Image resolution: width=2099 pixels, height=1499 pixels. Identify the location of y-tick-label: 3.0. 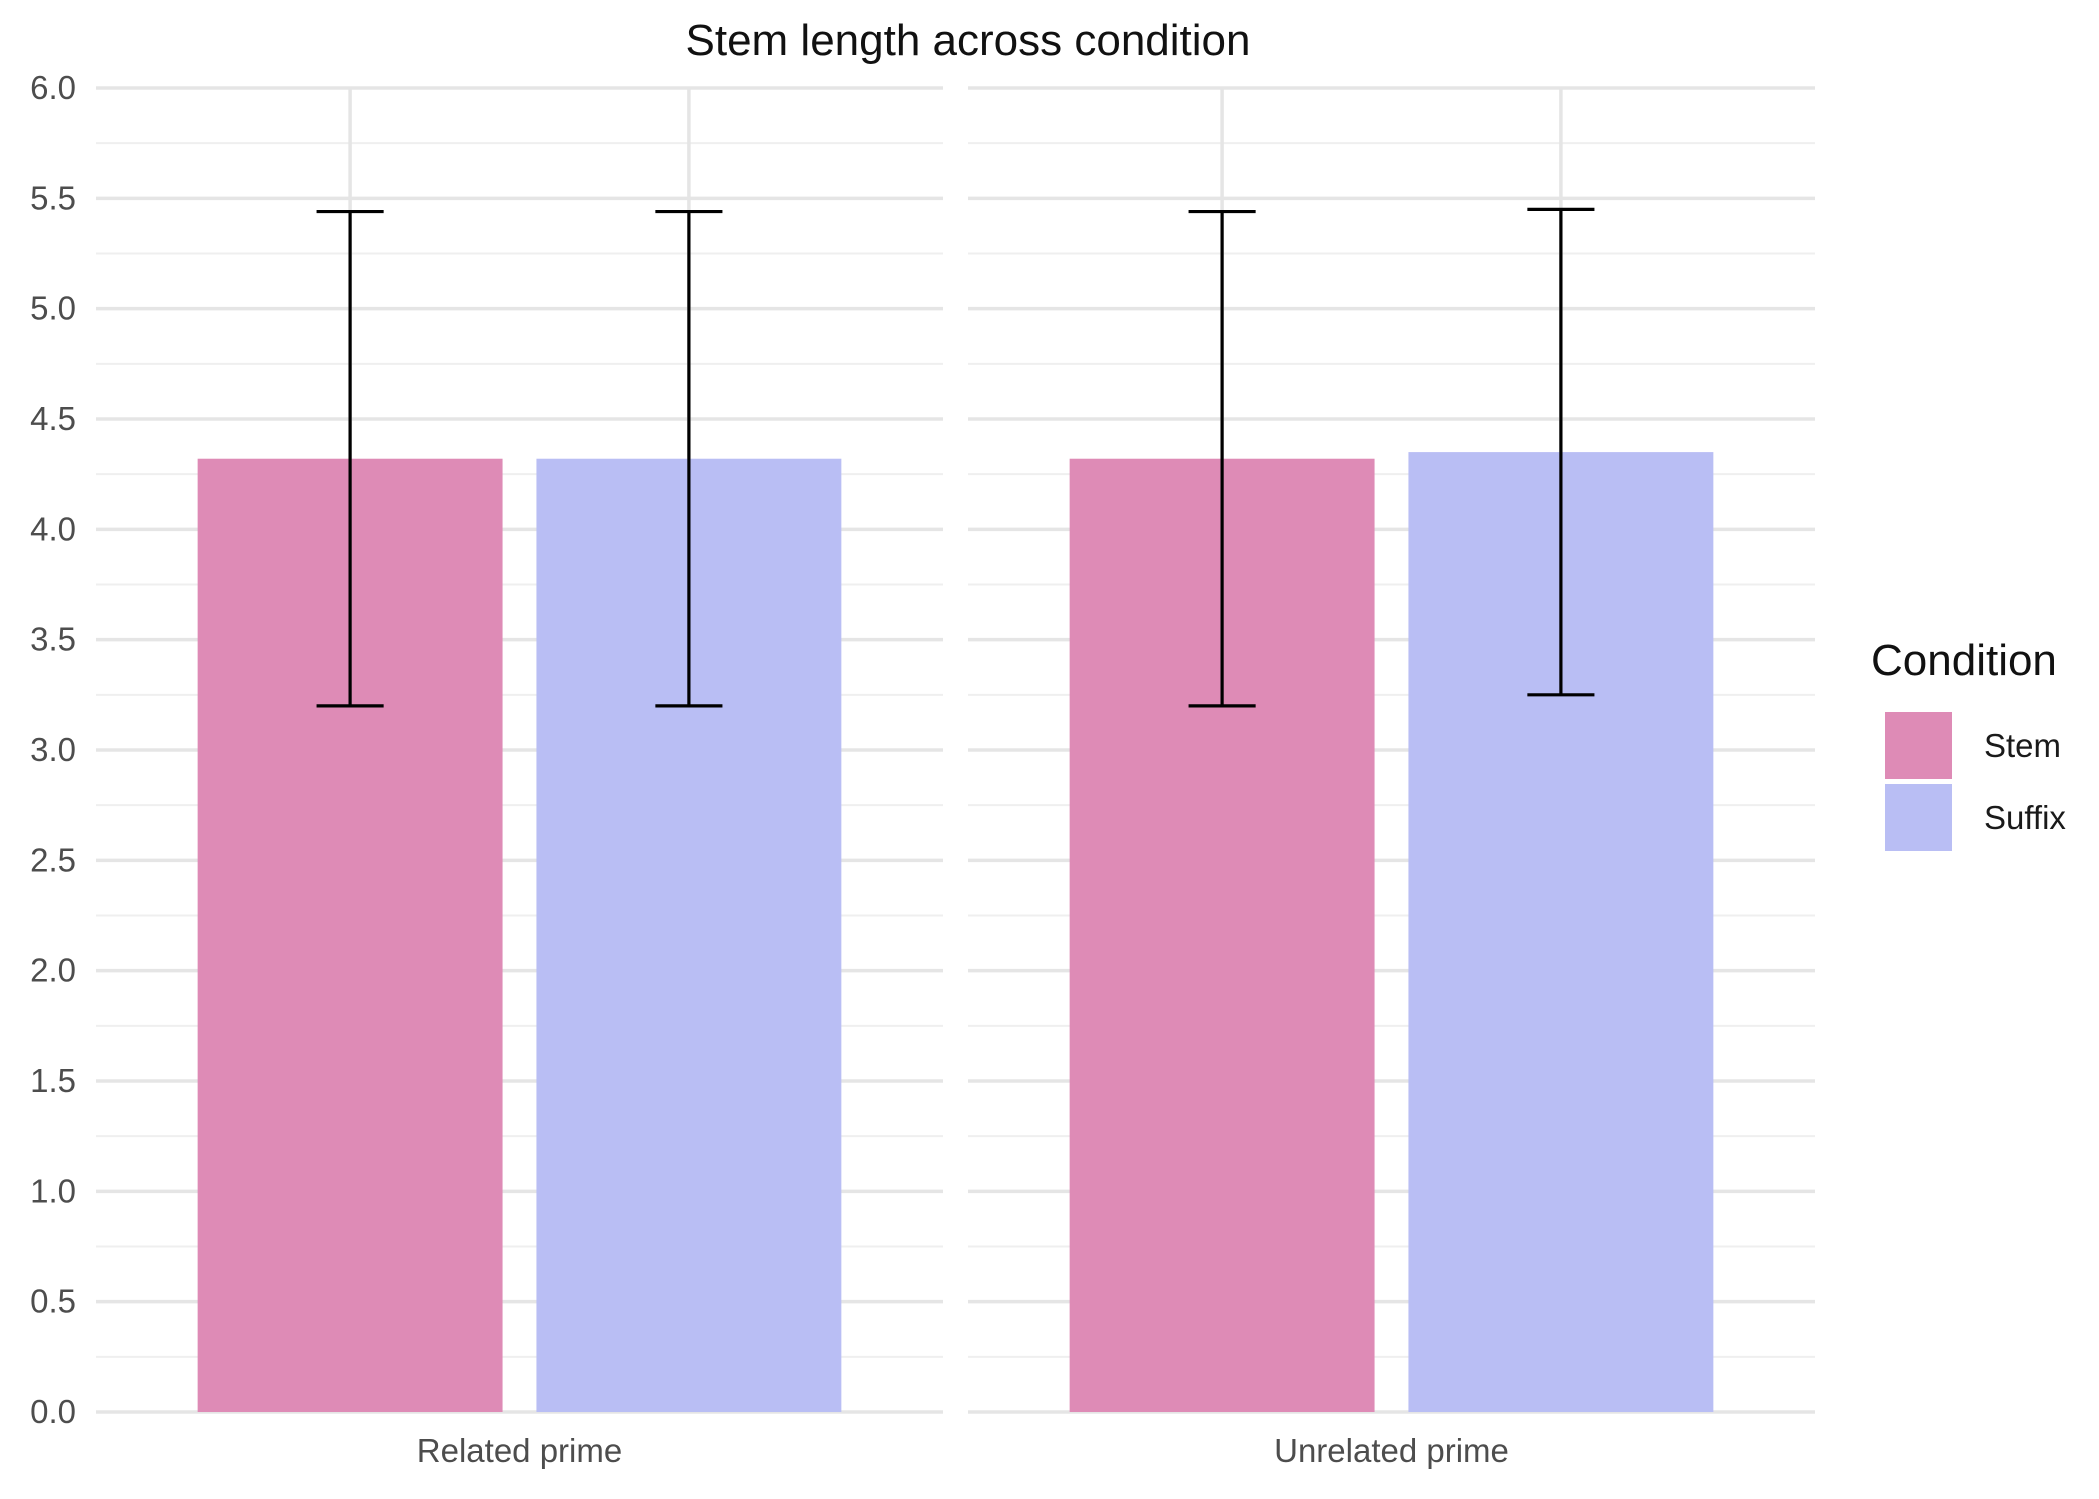
(53, 749).